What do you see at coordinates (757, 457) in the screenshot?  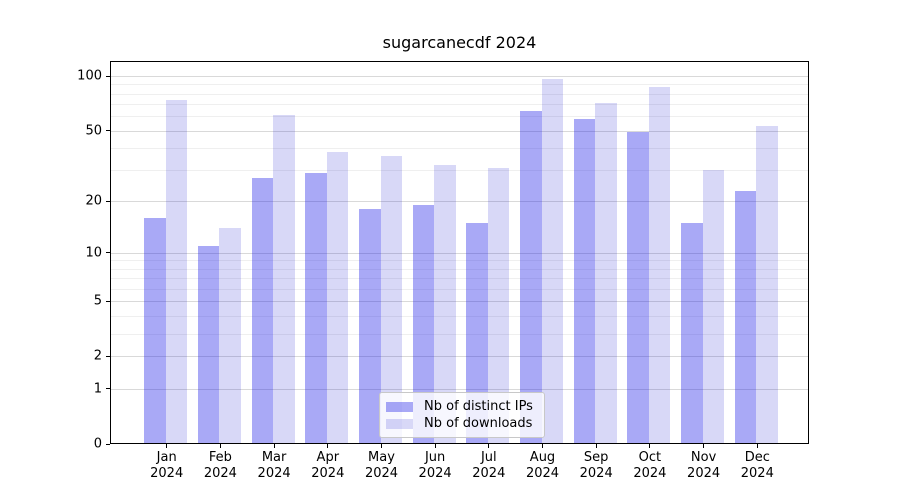 I see `x-tick-month: Dec` at bounding box center [757, 457].